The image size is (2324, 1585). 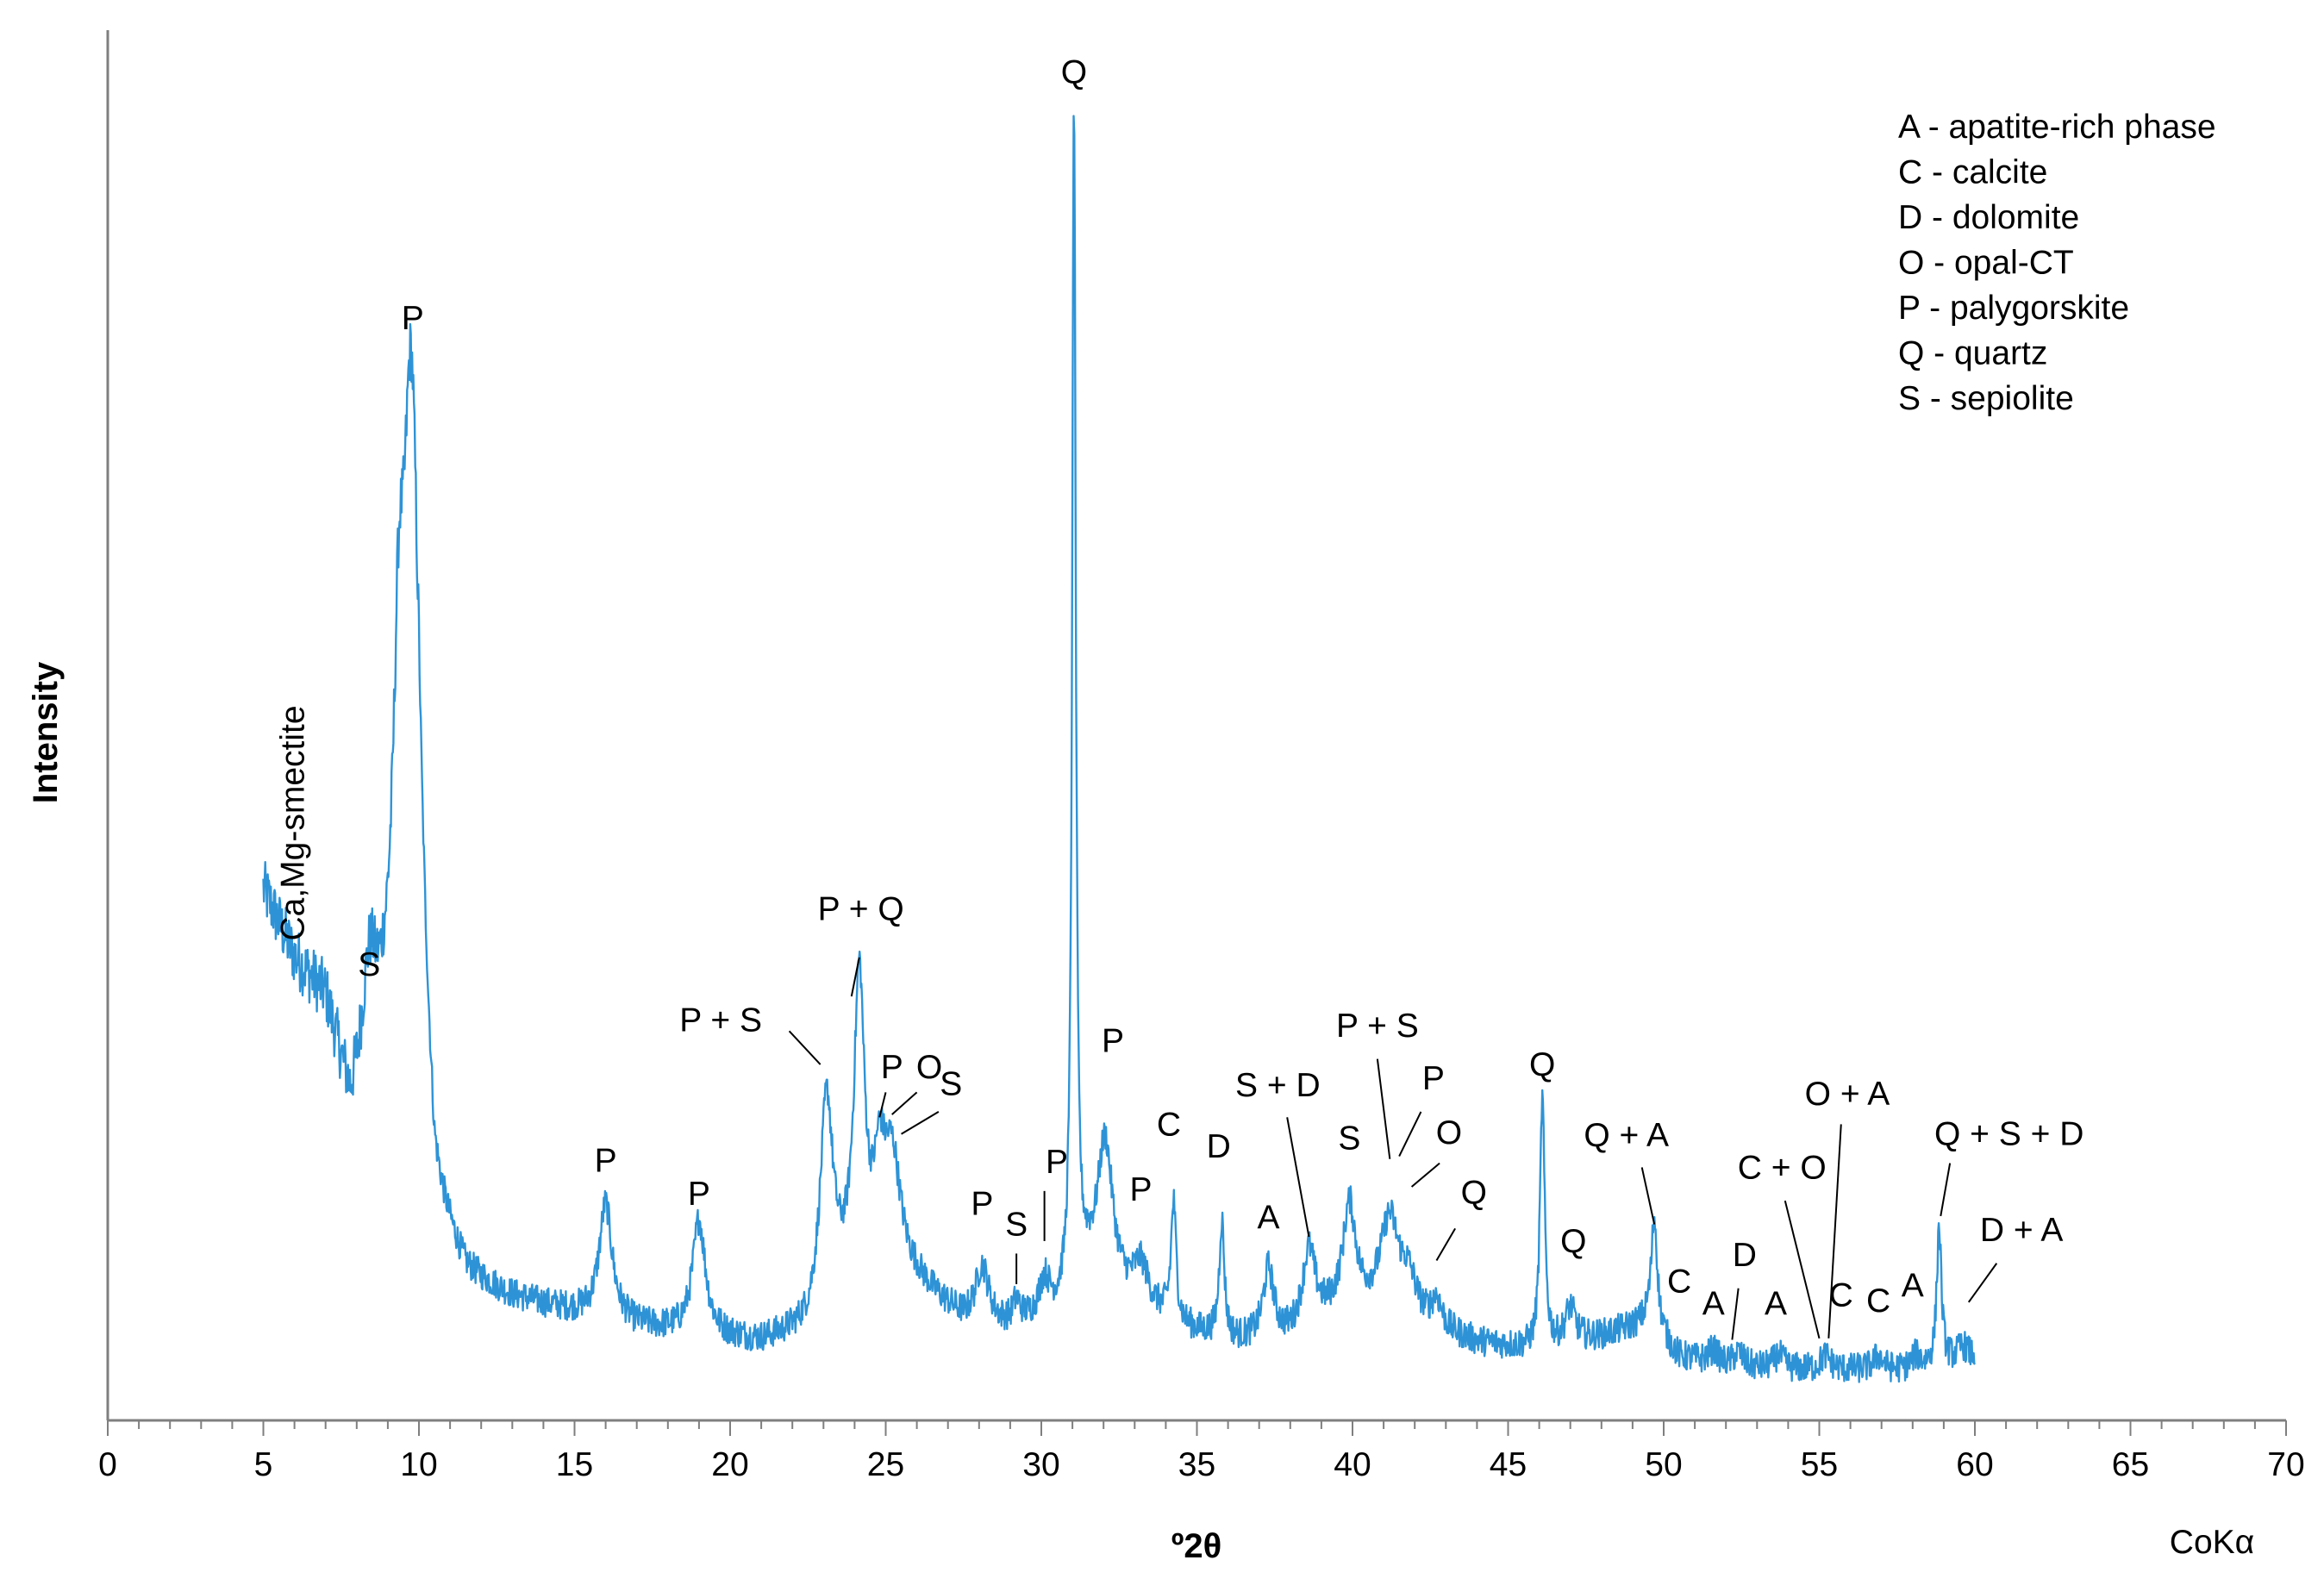 What do you see at coordinates (1352, 1464) in the screenshot?
I see `x-tick-label: 40` at bounding box center [1352, 1464].